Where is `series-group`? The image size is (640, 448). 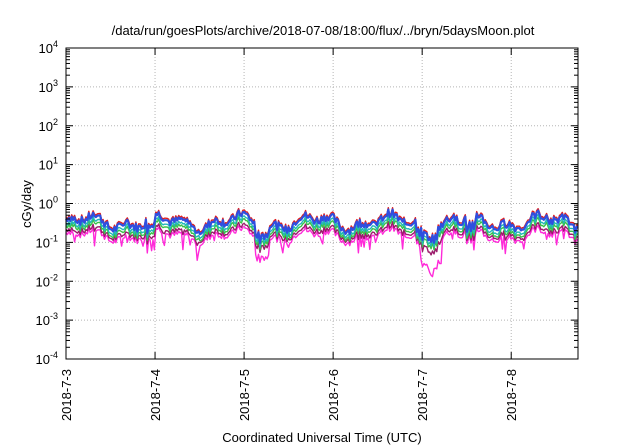
series-group is located at coordinates (322, 242).